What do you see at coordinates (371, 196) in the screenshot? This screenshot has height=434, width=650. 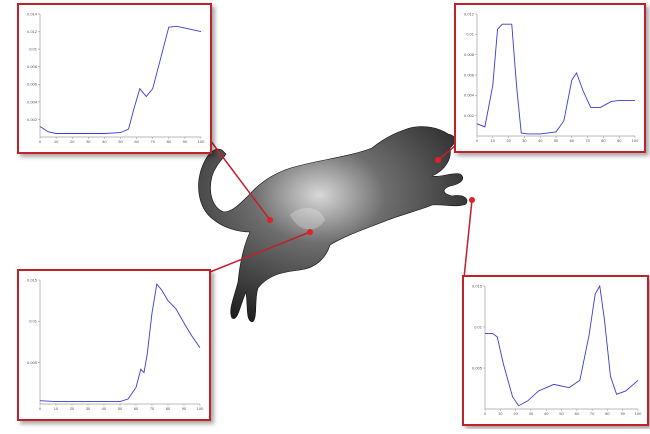 I see `callout-dots` at bounding box center [371, 196].